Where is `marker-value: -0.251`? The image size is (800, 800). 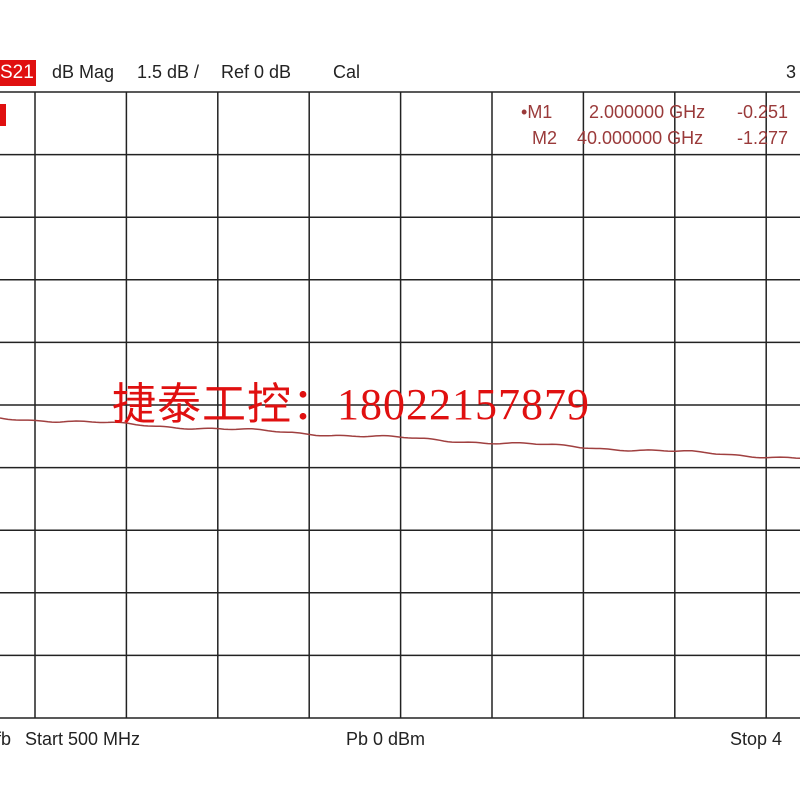
marker-value: -0.251 is located at coordinates (763, 112).